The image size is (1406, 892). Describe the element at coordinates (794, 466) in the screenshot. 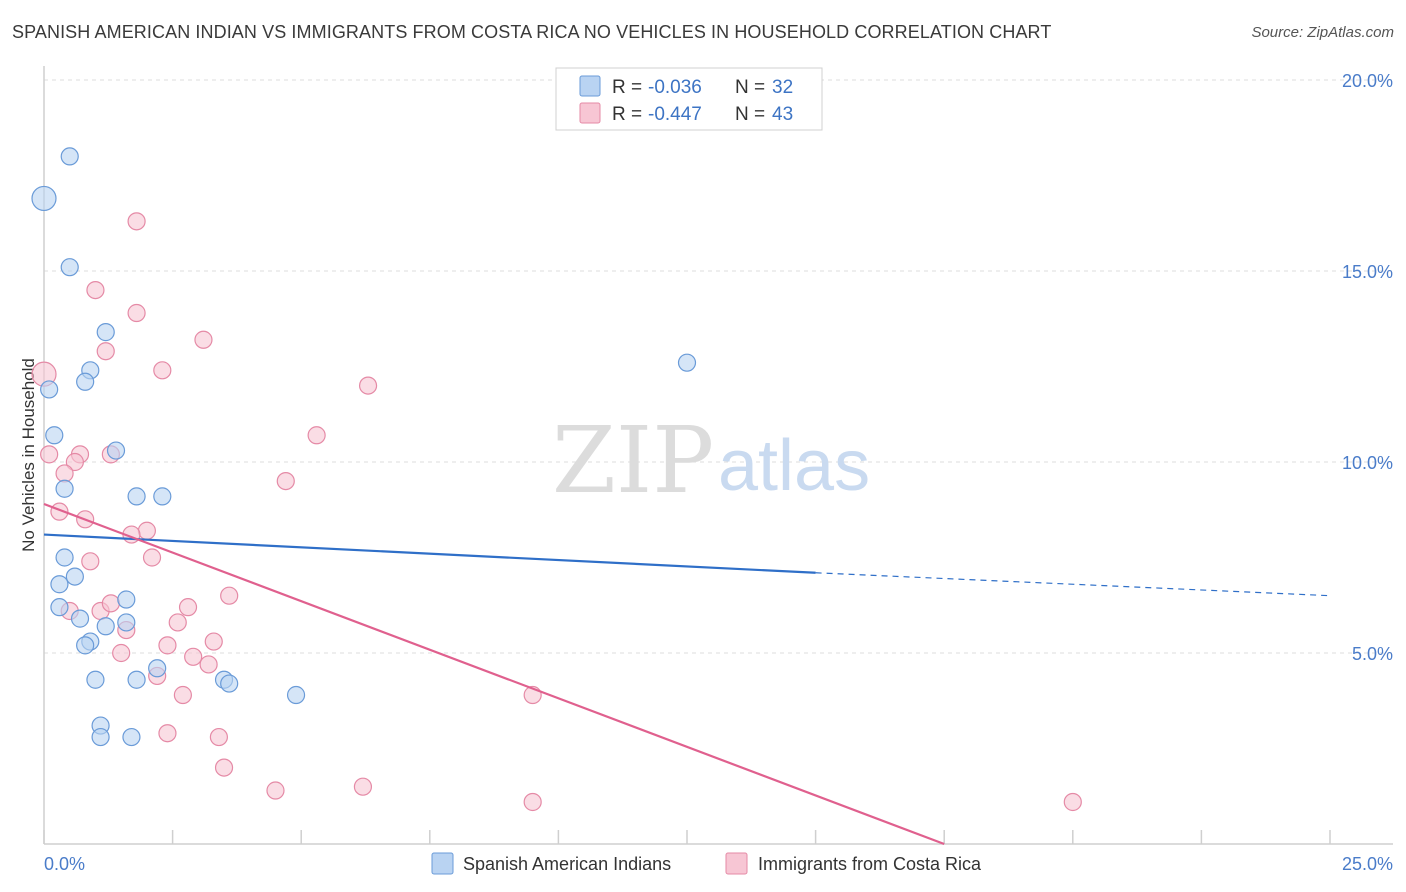

I see `watermark-atlas: atlas` at that location.